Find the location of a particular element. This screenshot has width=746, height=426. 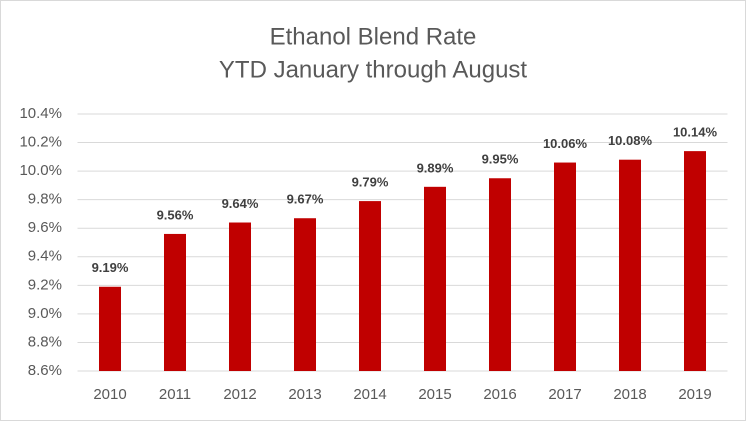

value-label: 10.14% is located at coordinates (695, 132).